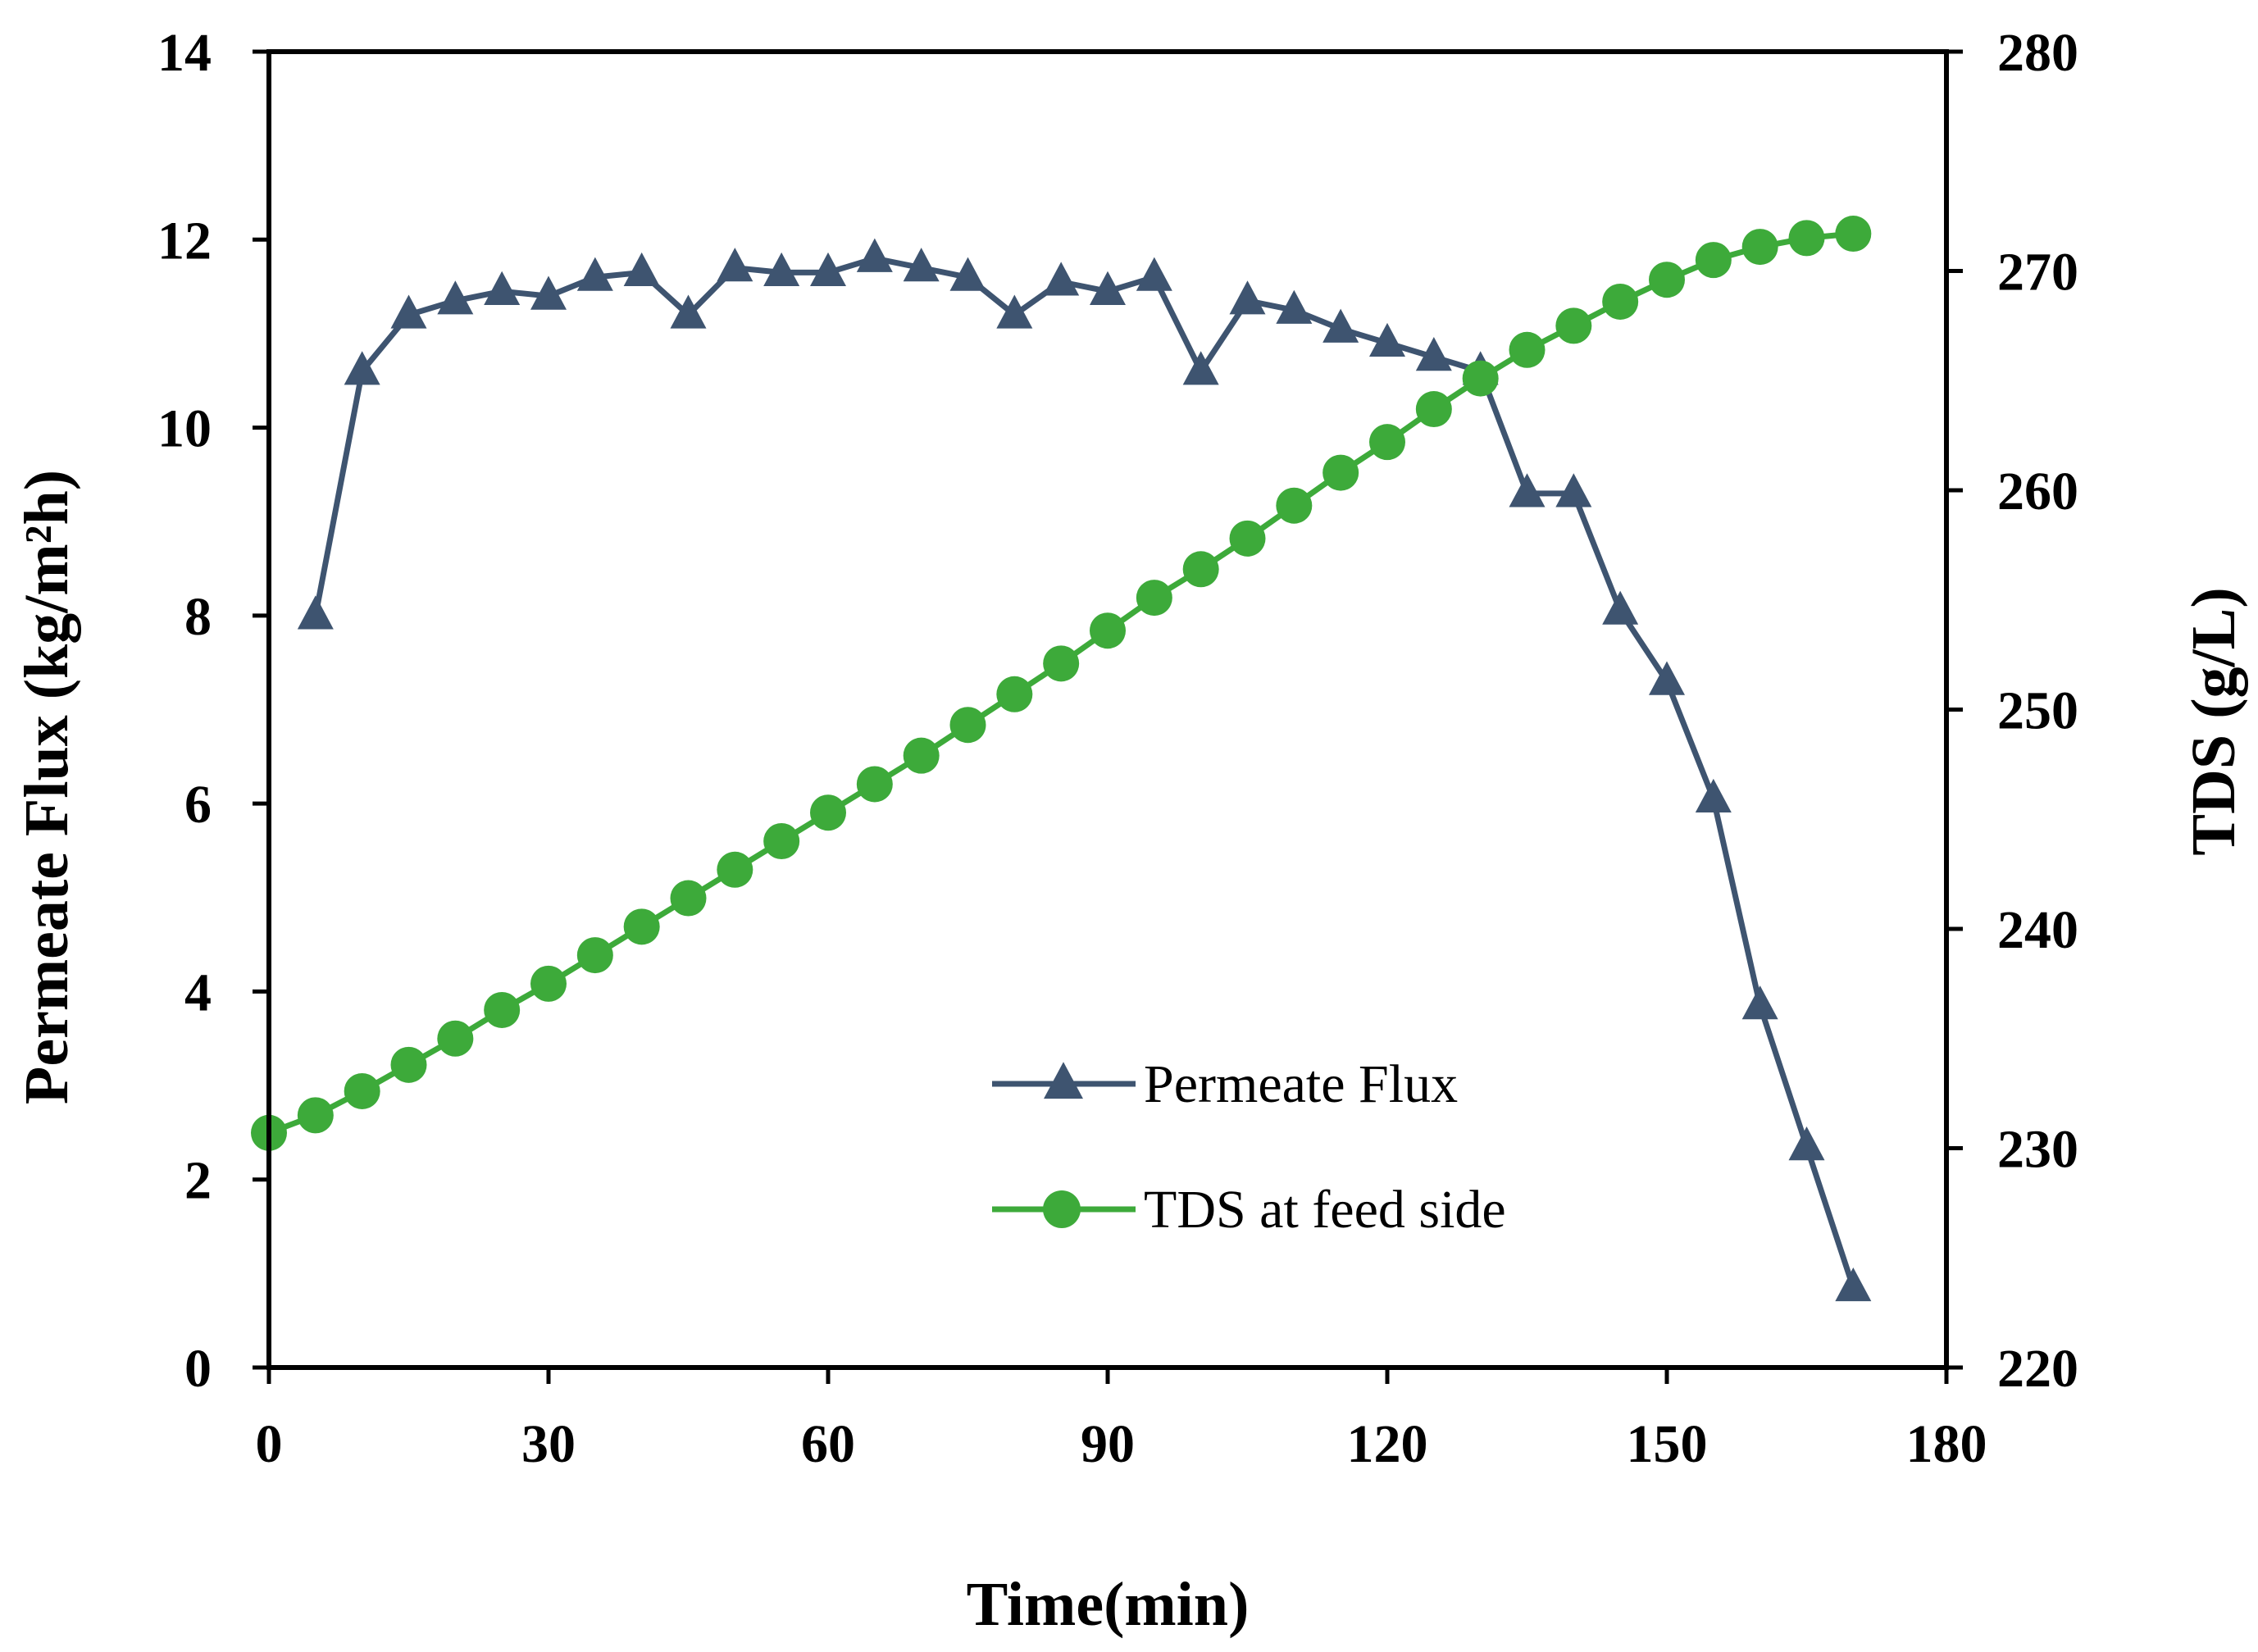 The width and height of the screenshot is (2258, 1652). Describe the element at coordinates (2037, 1369) in the screenshot. I see `y2-tick-label: 220` at that location.